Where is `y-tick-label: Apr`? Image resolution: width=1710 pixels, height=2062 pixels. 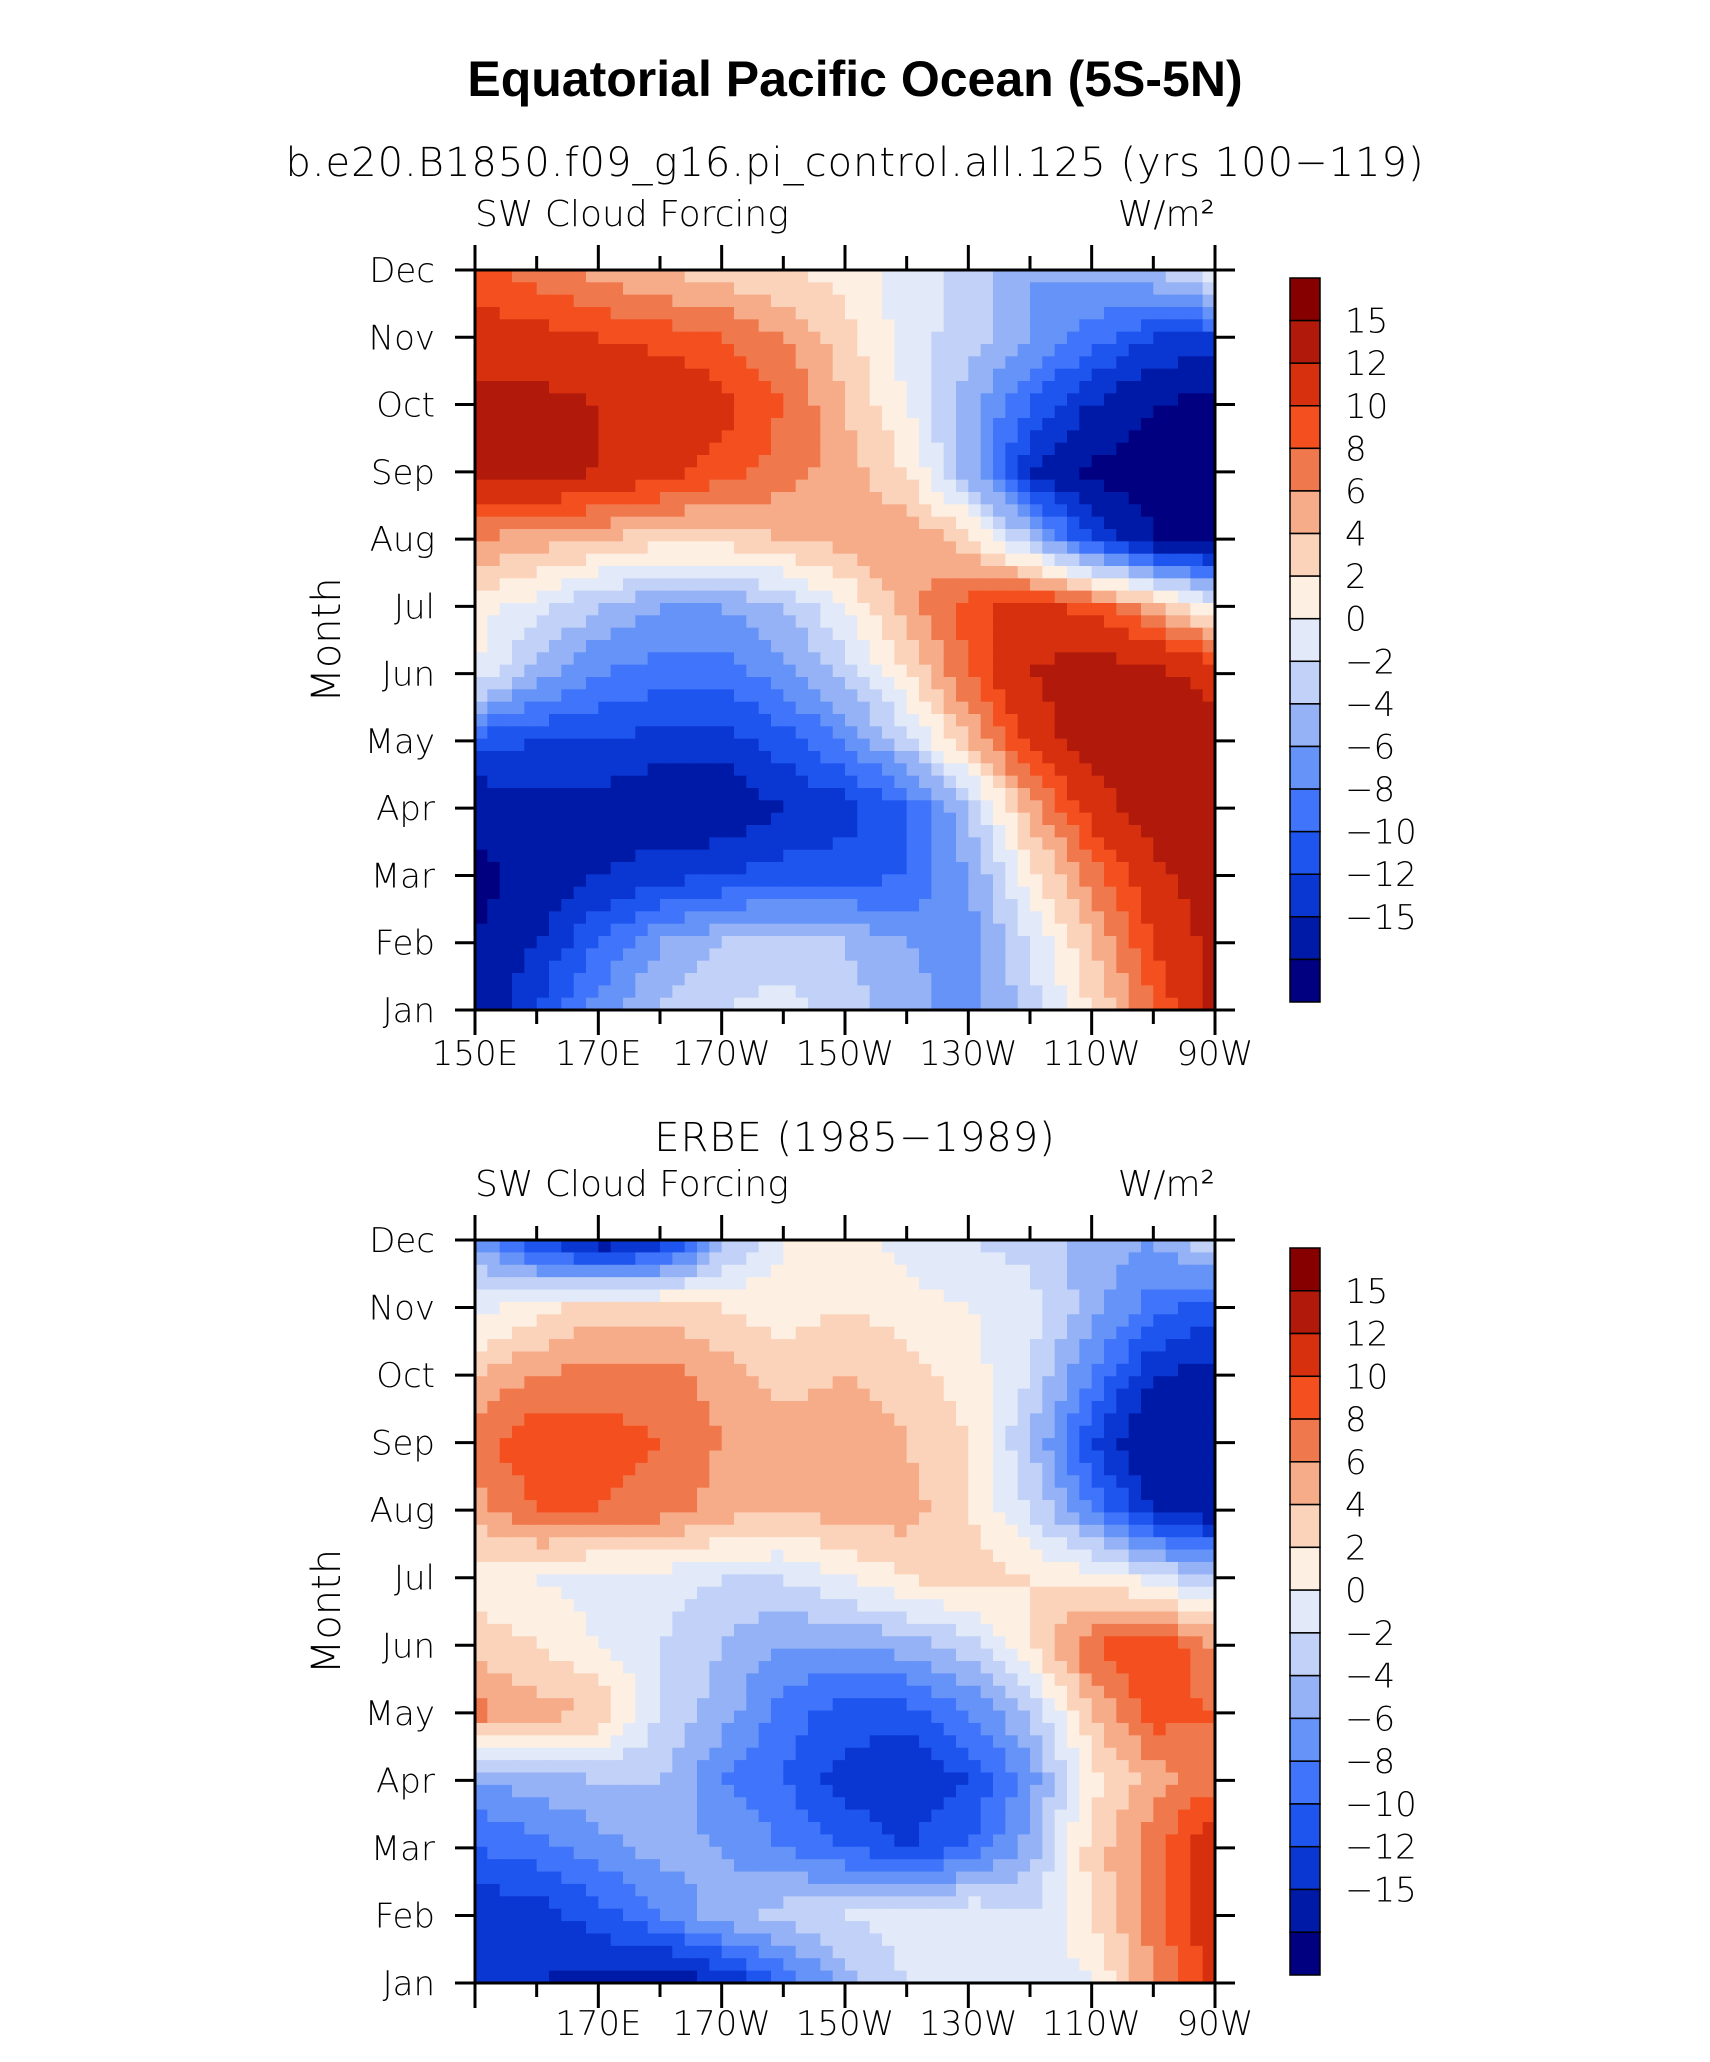 y-tick-label: Apr is located at coordinates (405, 809).